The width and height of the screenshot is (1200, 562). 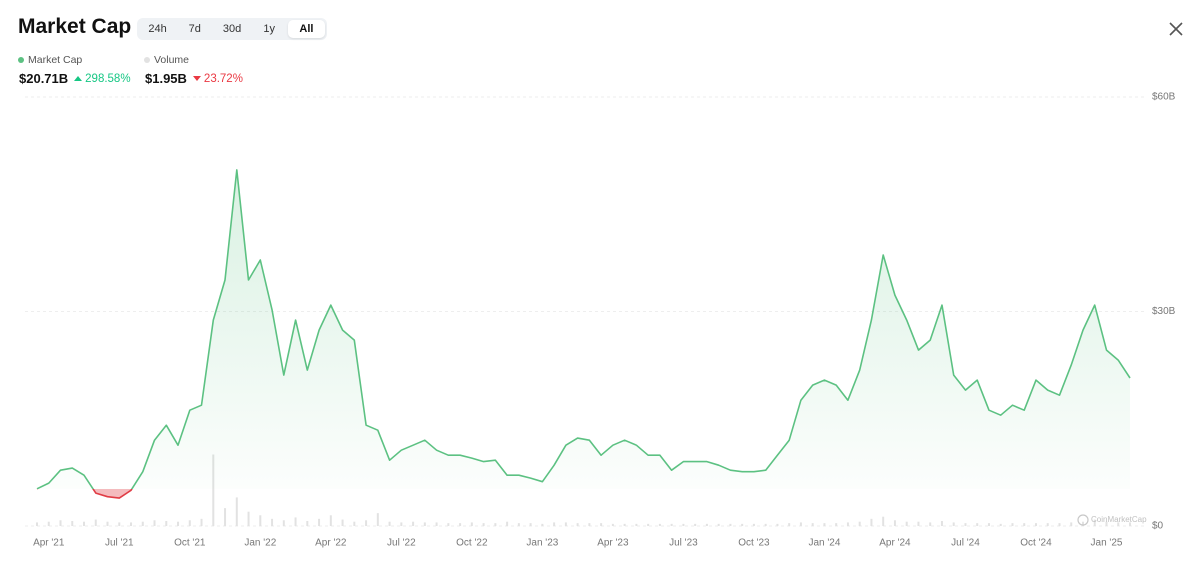 What do you see at coordinates (1164, 97) in the screenshot?
I see `y-tick-label: $60B` at bounding box center [1164, 97].